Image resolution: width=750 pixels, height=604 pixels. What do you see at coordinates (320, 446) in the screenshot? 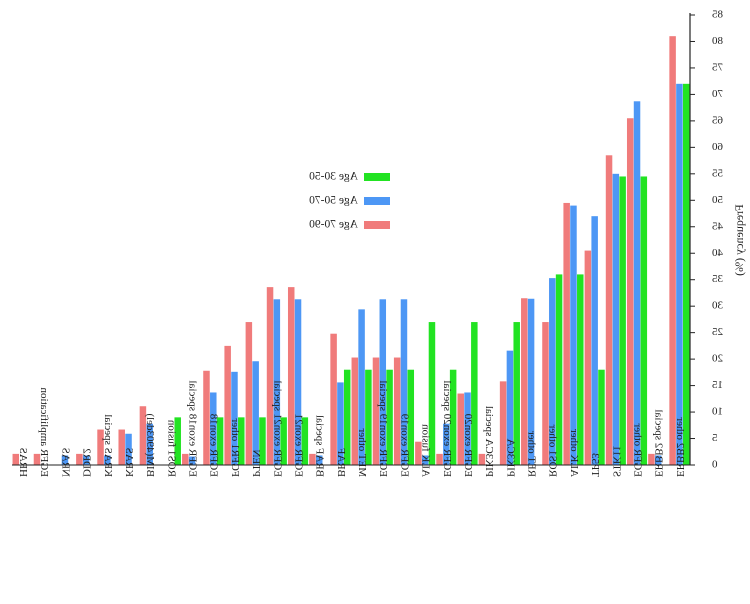
I see `category-label: BRAF special` at bounding box center [320, 446].